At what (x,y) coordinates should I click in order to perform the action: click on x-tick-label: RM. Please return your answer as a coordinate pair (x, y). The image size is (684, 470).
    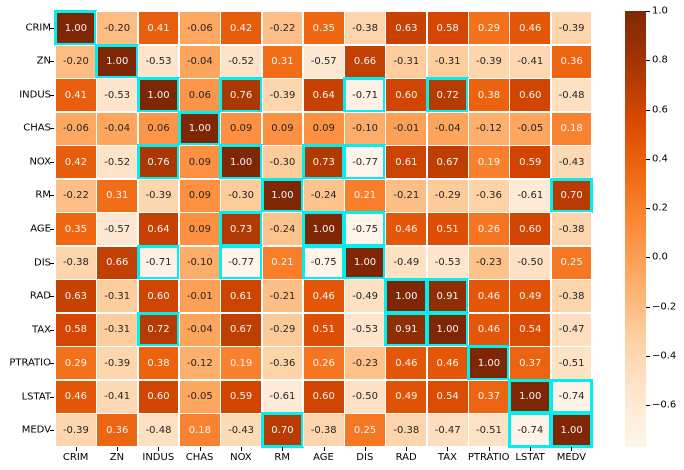
    Looking at the image, I should click on (282, 457).